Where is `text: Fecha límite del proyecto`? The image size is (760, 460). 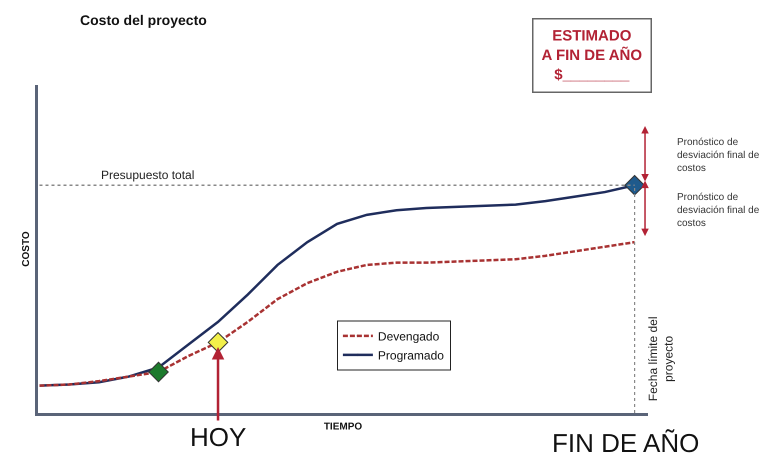 text: Fecha límite del proyecto is located at coordinates (661, 359).